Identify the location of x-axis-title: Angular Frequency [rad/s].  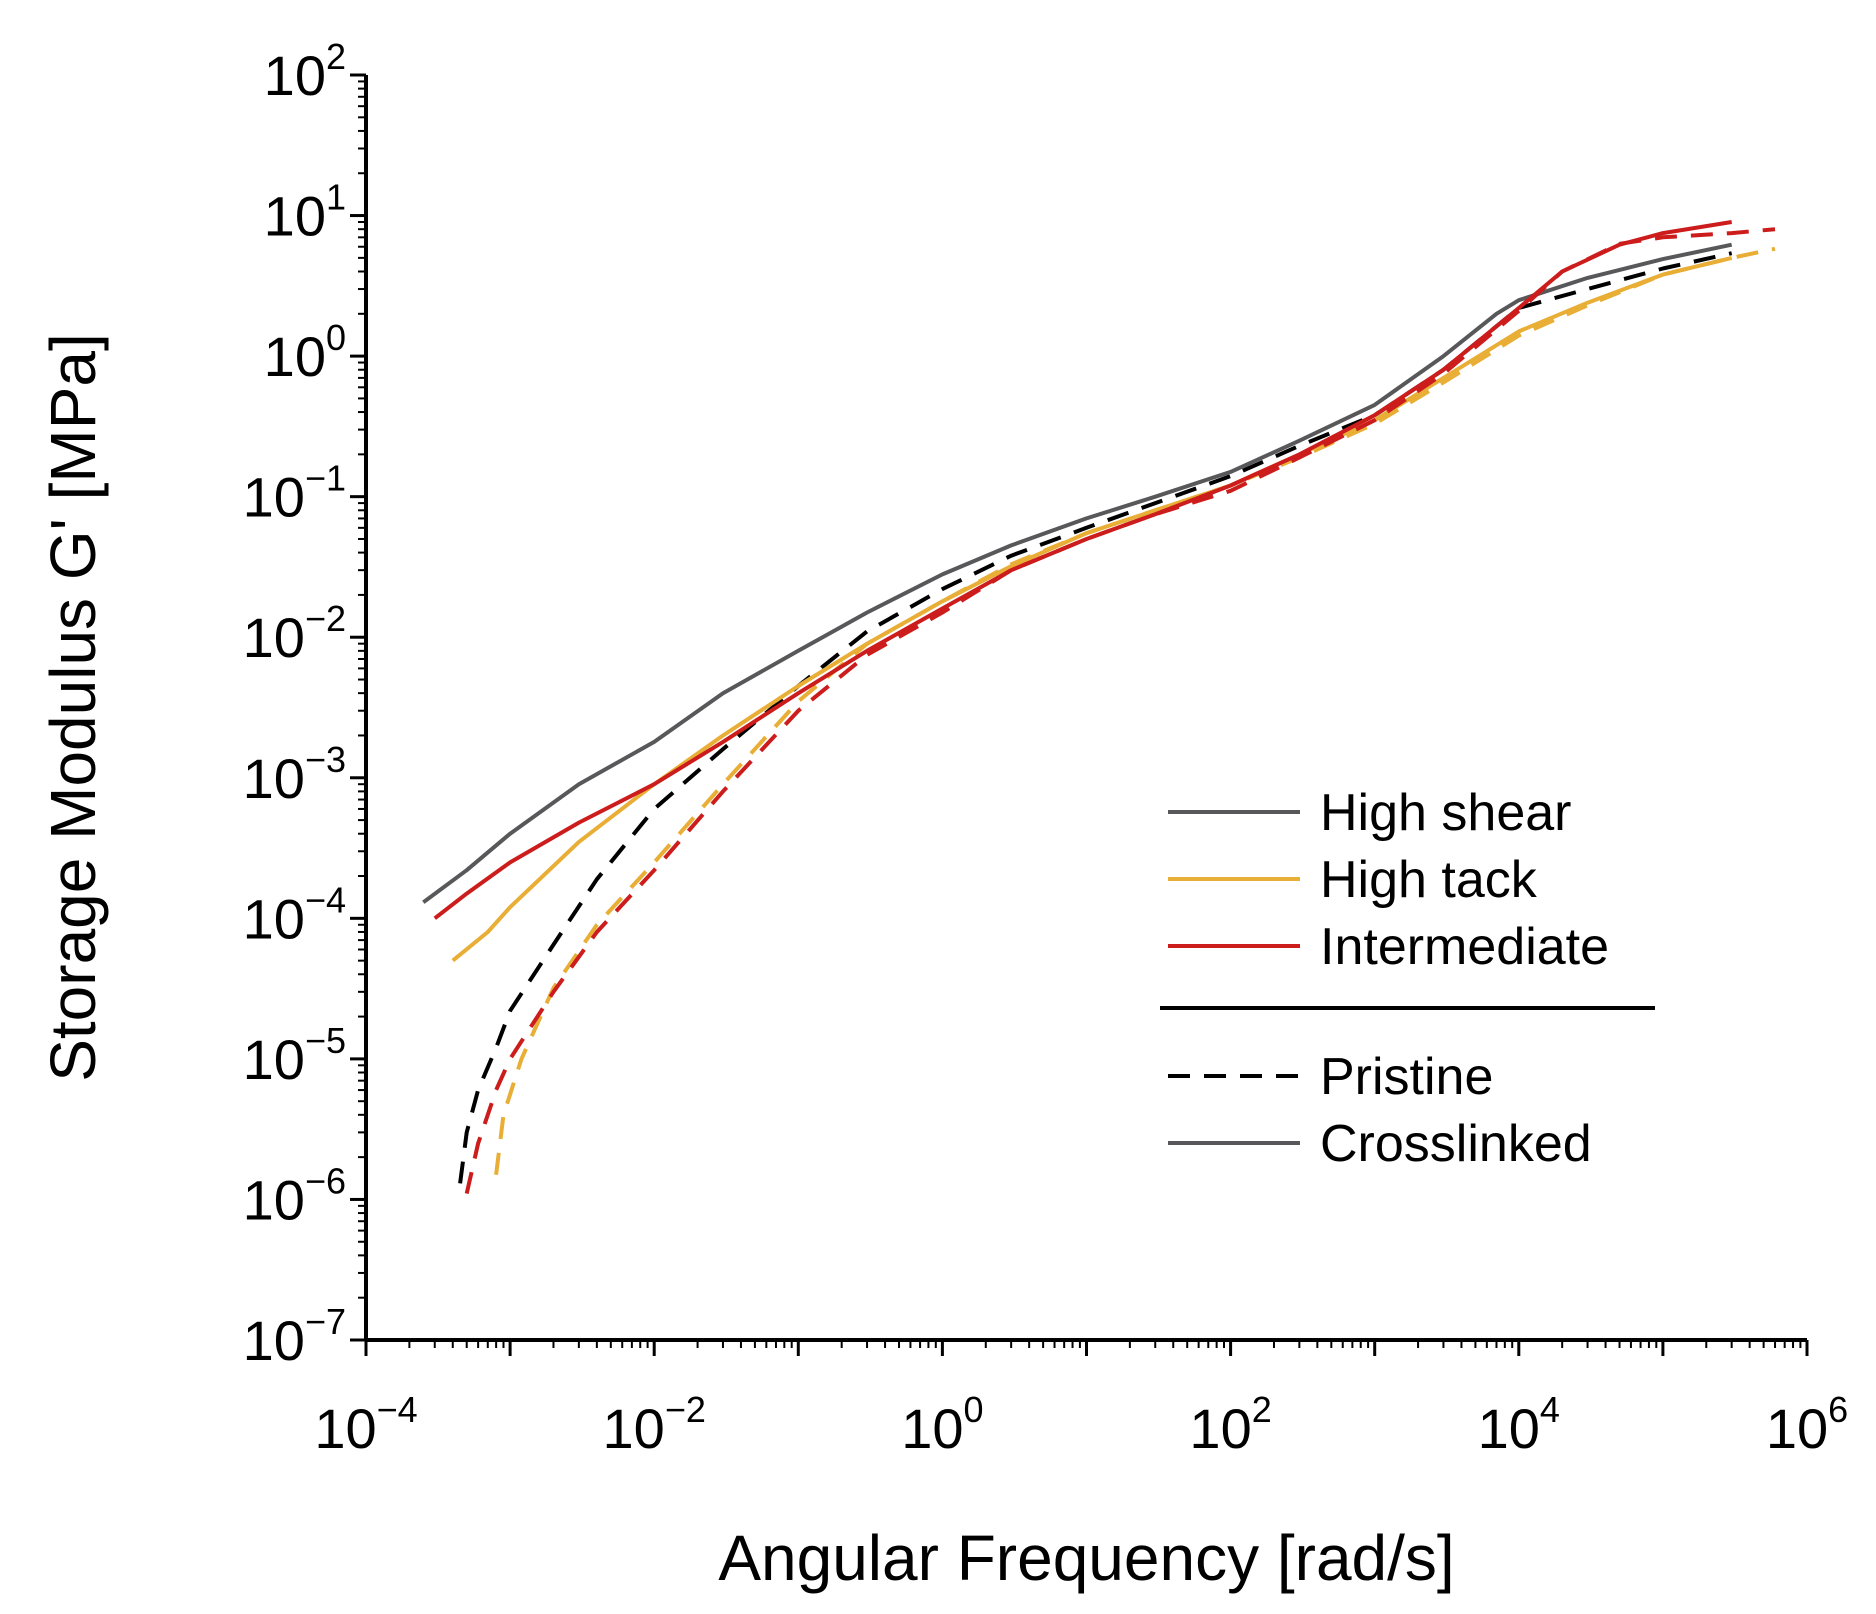
(1086, 1558).